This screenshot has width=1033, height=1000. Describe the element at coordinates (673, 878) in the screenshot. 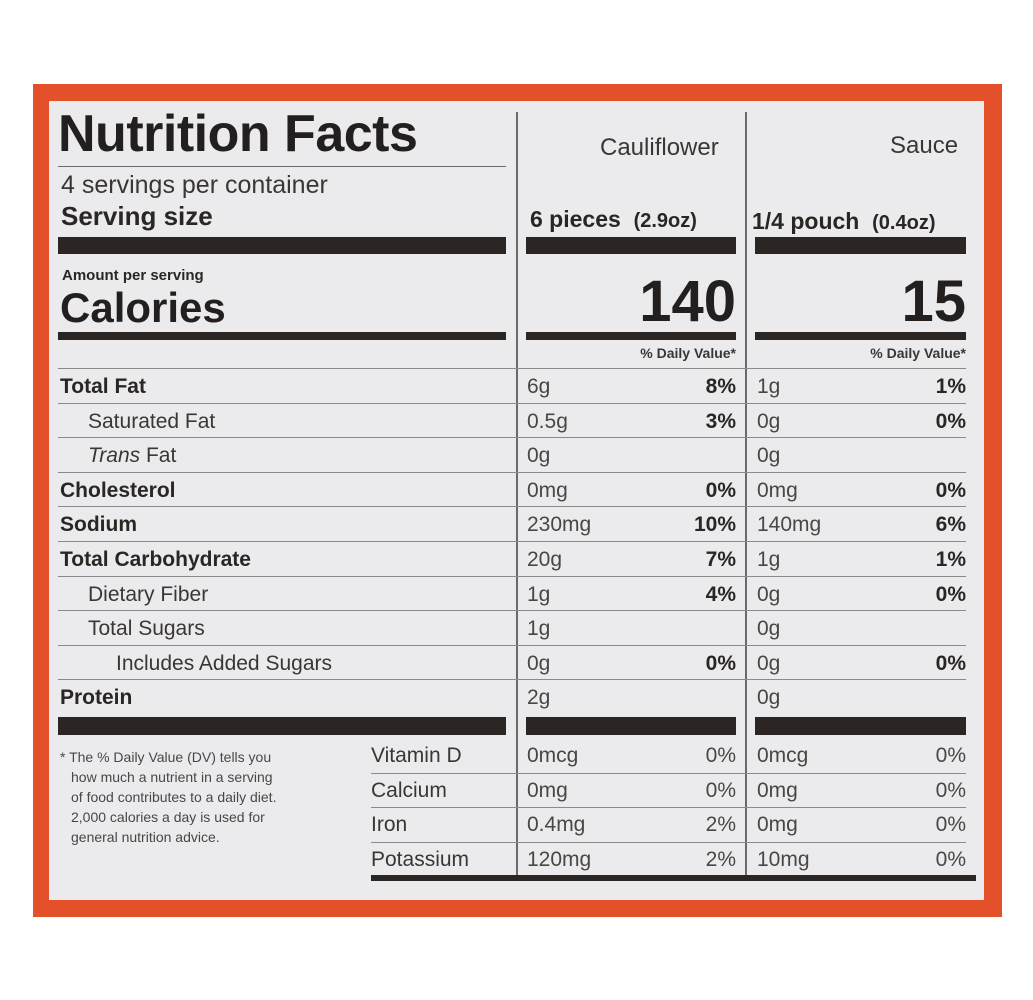

I see `bottom-bar` at that location.